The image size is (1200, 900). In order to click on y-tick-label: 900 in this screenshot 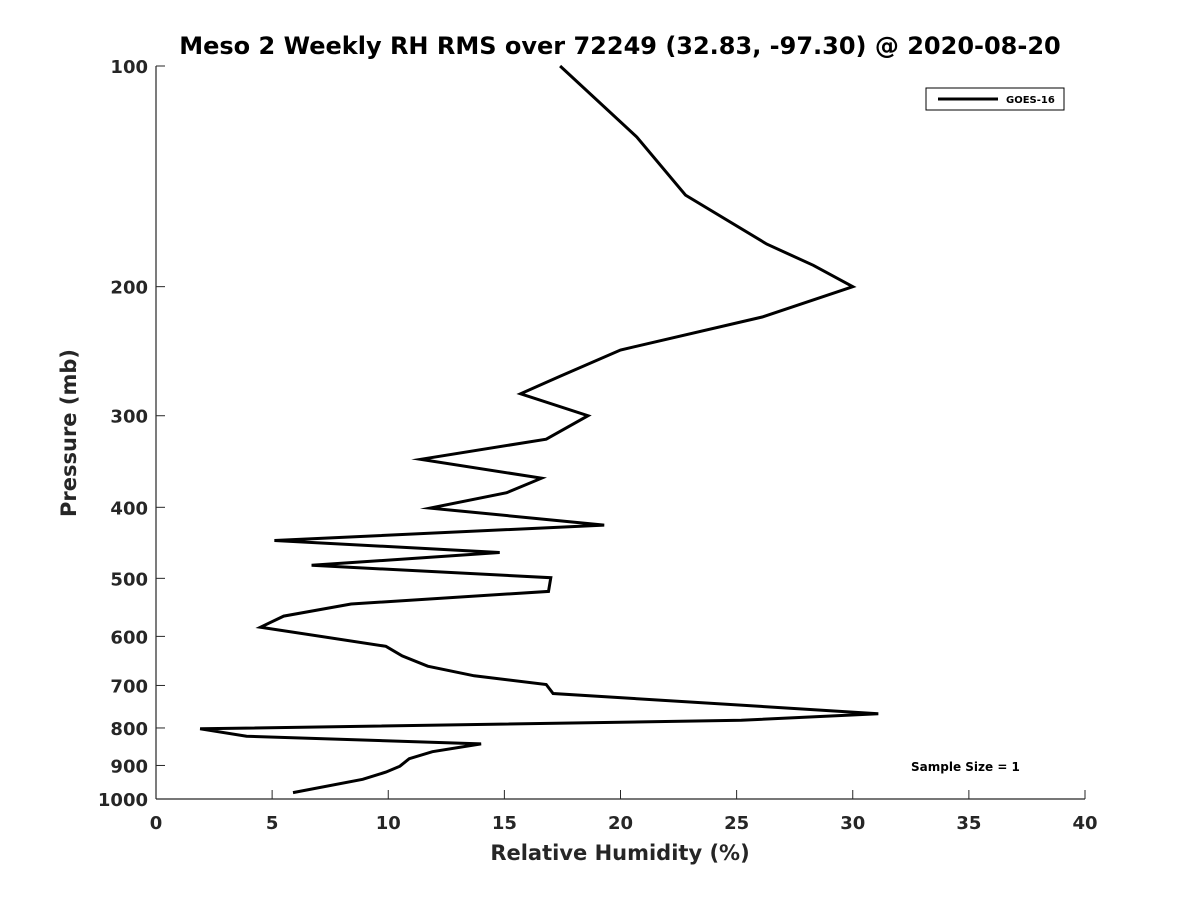, I will do `click(129, 766)`.